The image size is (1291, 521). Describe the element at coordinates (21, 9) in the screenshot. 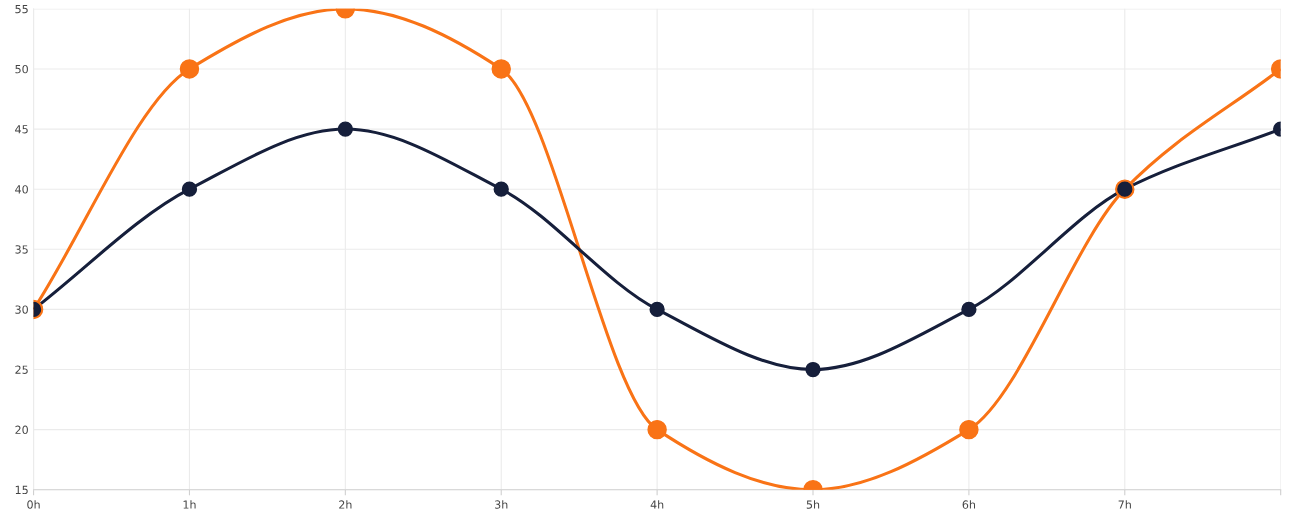

I see `y-tick-label: 55` at that location.